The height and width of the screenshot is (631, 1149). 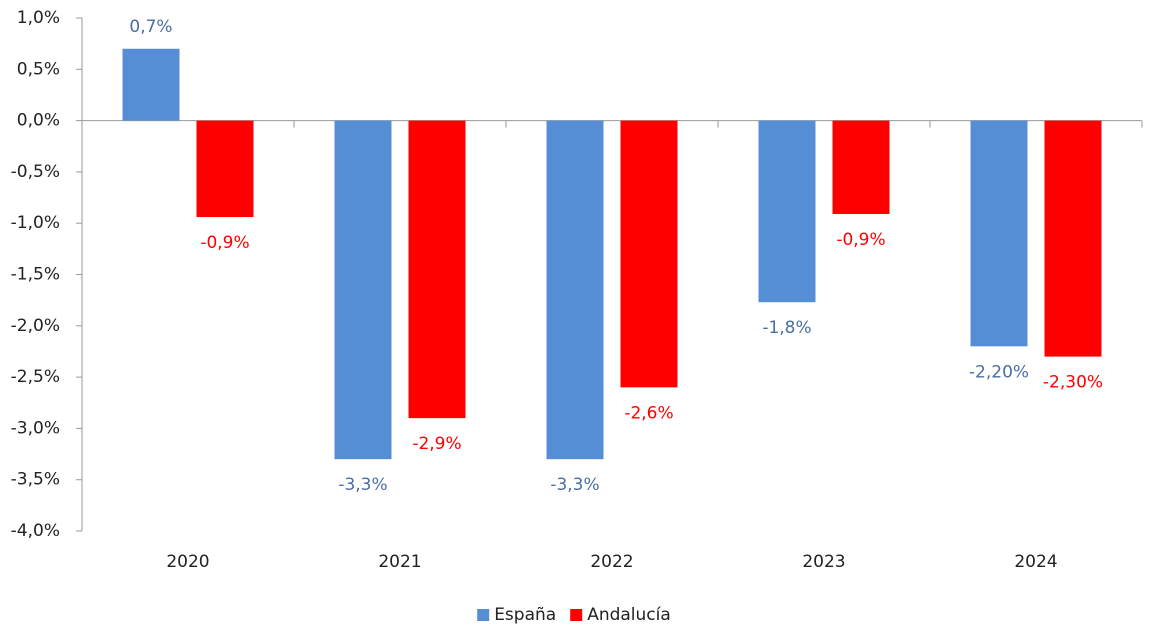 What do you see at coordinates (35, 172) in the screenshot?
I see `y-tick-label: -0,5%` at bounding box center [35, 172].